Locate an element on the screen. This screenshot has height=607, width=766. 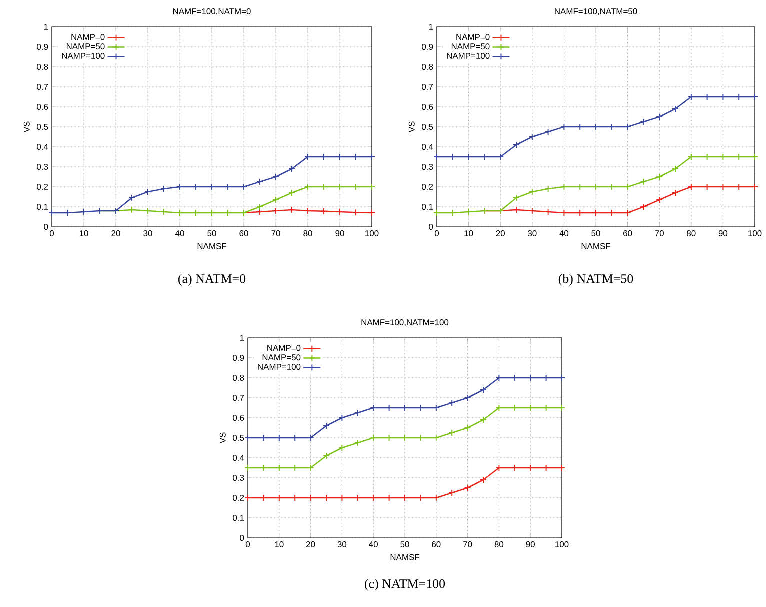
chart-title: NAMF=100,NATM=100 is located at coordinates (405, 323).